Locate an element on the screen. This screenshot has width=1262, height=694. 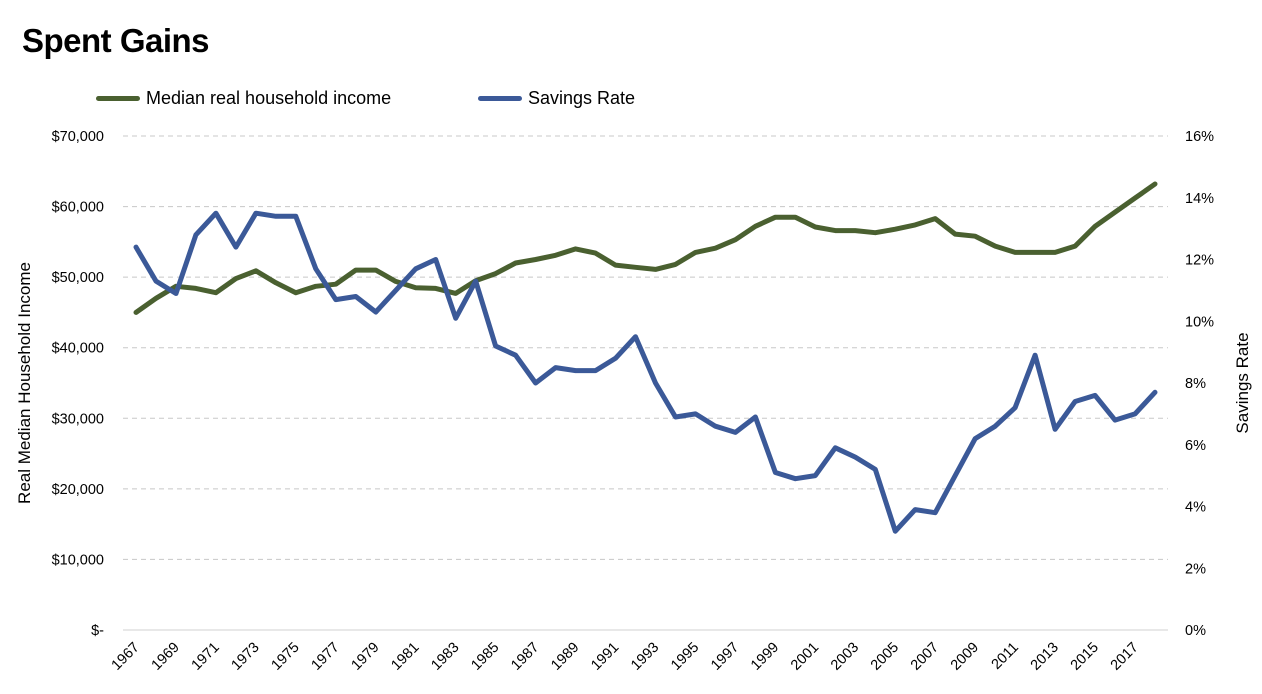
x-tick-label: 1979 is located at coordinates (365, 657).